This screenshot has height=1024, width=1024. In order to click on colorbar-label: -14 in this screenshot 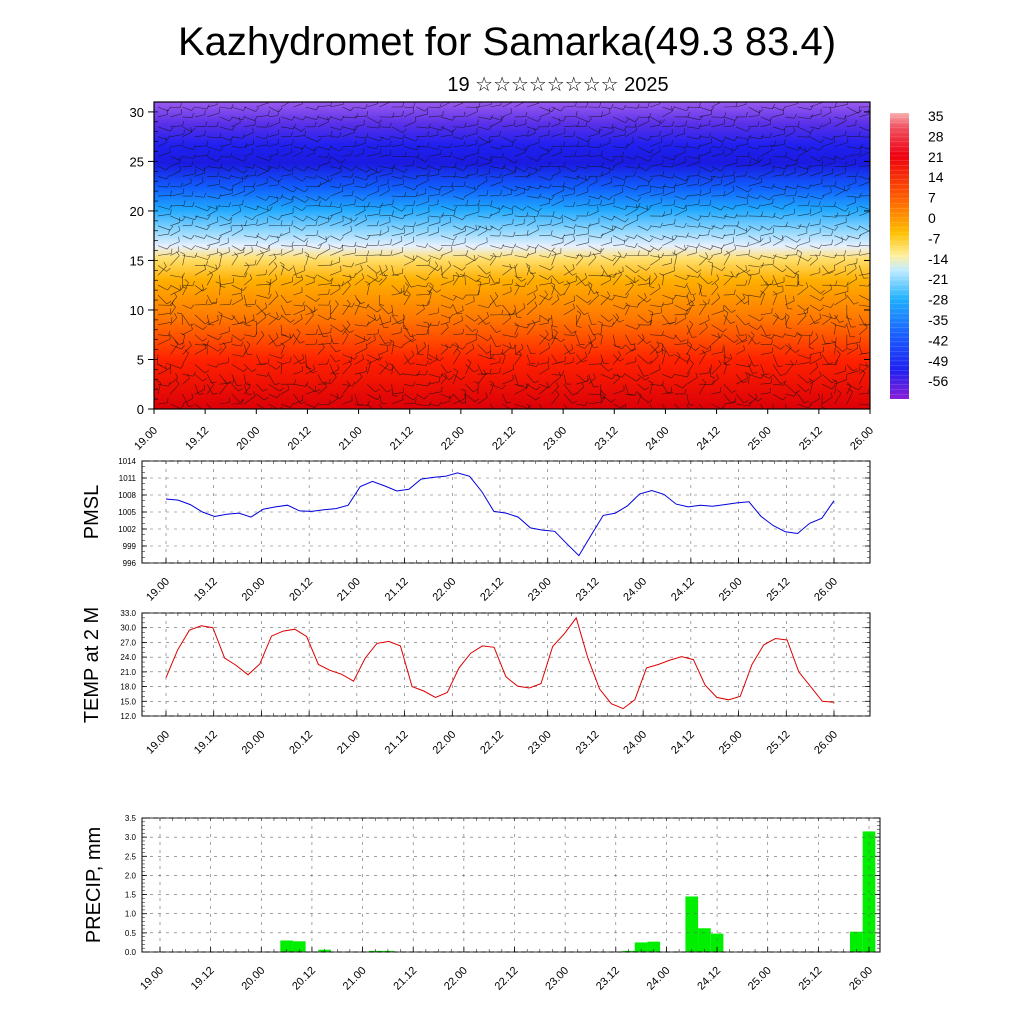, I will do `click(938, 259)`.